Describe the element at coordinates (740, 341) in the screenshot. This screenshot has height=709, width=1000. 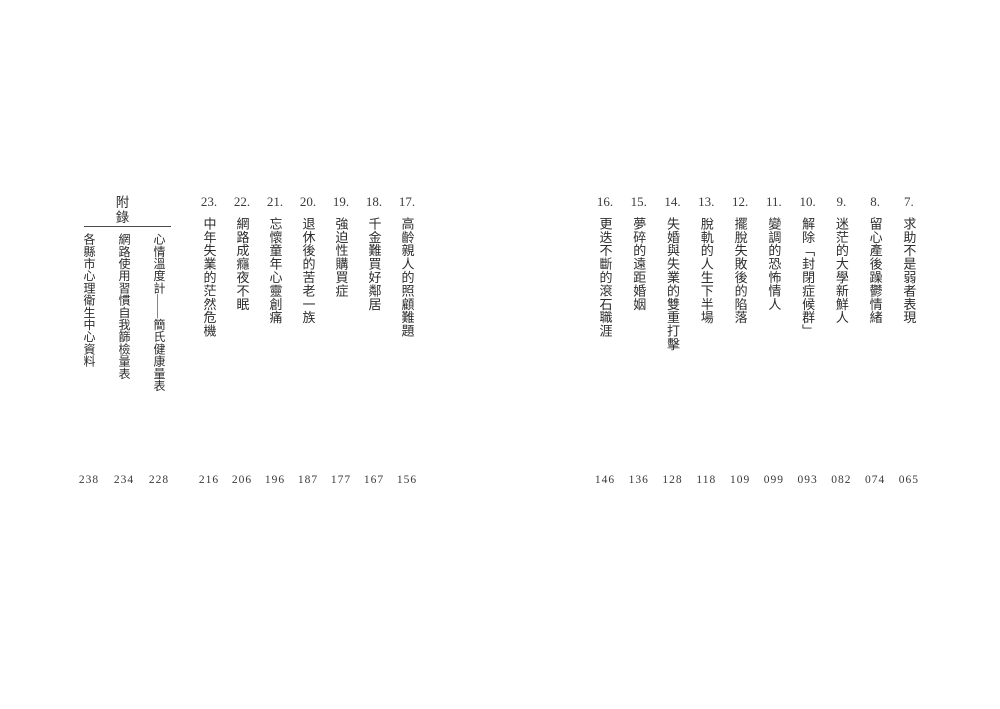
I see `toc-entry-12: 12. 擺脫失敗後的陷落 109` at that location.